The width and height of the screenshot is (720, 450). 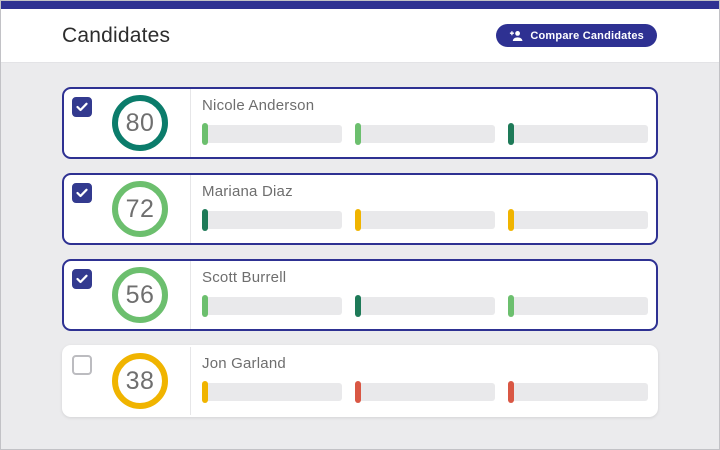 I want to click on candidate-score-section: 38, so click(x=127, y=381).